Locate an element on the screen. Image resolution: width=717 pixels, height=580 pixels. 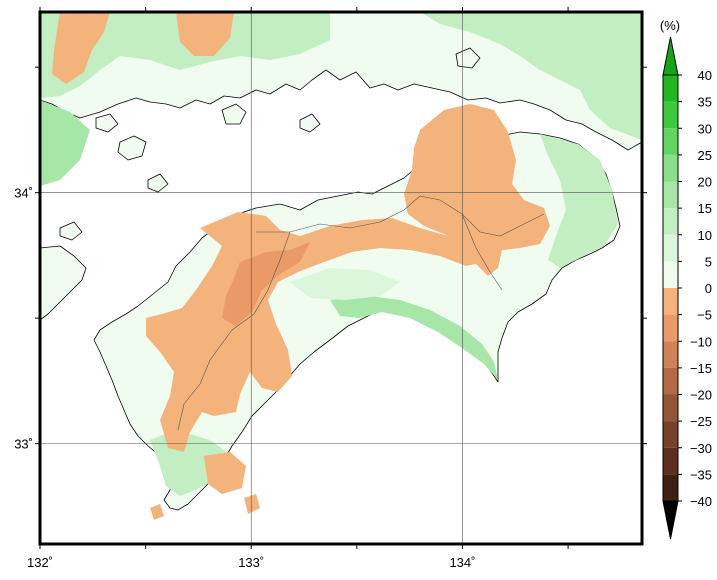
prefecture-border-east is located at coordinates (482, 252).